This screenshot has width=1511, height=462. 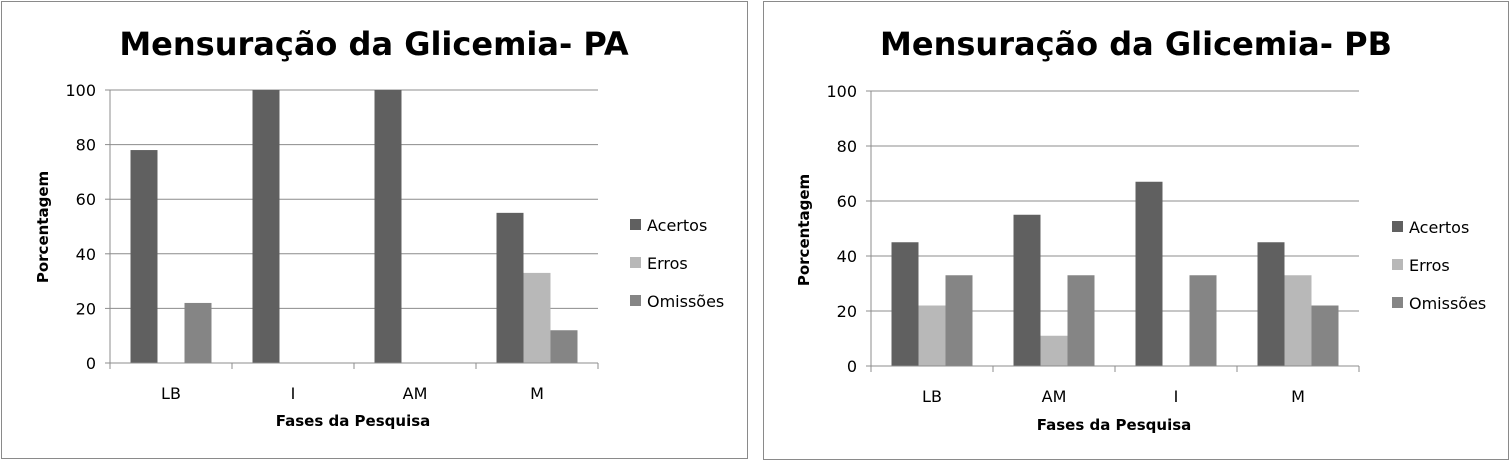 I want to click on x-tick-labels: LB I AM M, so click(x=352, y=393).